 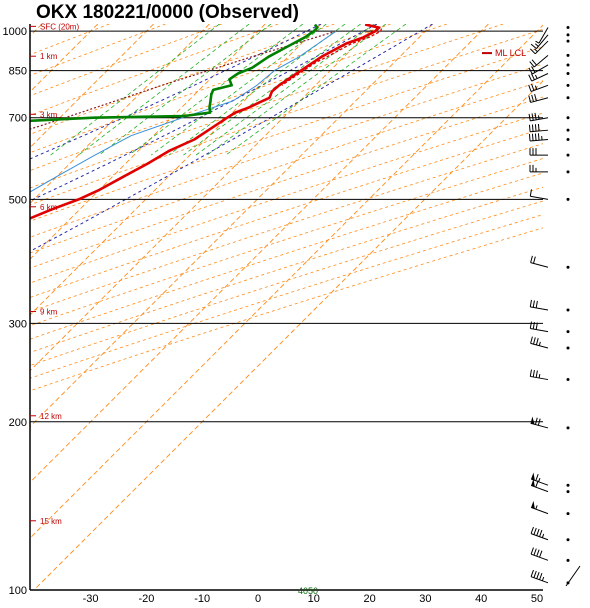 I want to click on height-label: 3 km, so click(x=49, y=114).